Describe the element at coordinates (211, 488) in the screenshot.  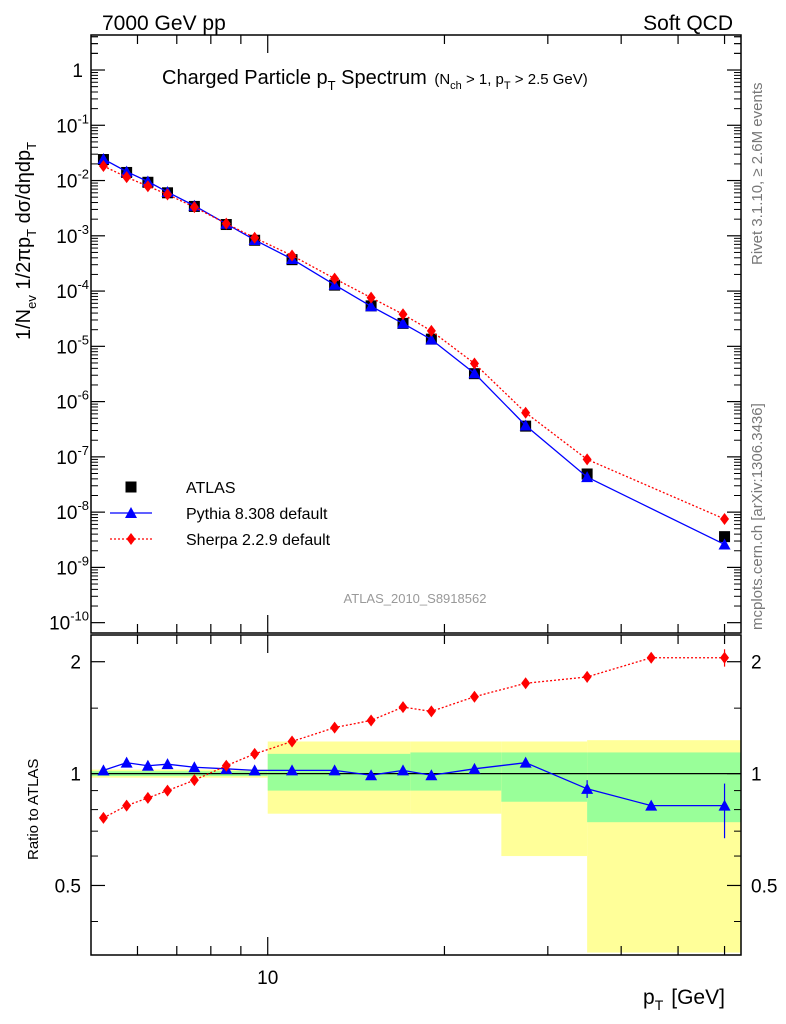
I see `legend-label: ATLAS` at that location.